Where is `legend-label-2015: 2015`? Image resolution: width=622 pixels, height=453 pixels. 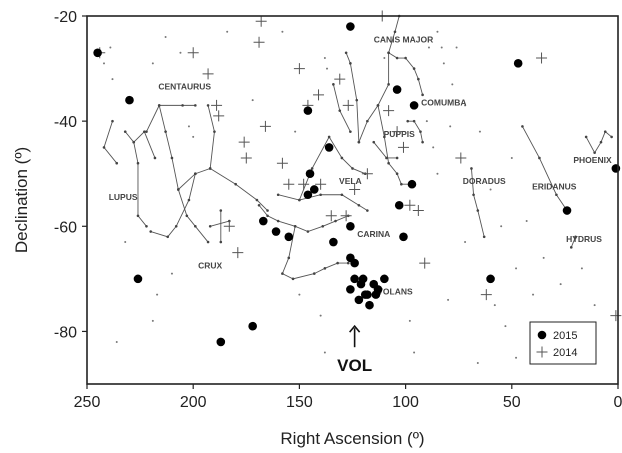
legend-label-2015: 2015 is located at coordinates (565, 336).